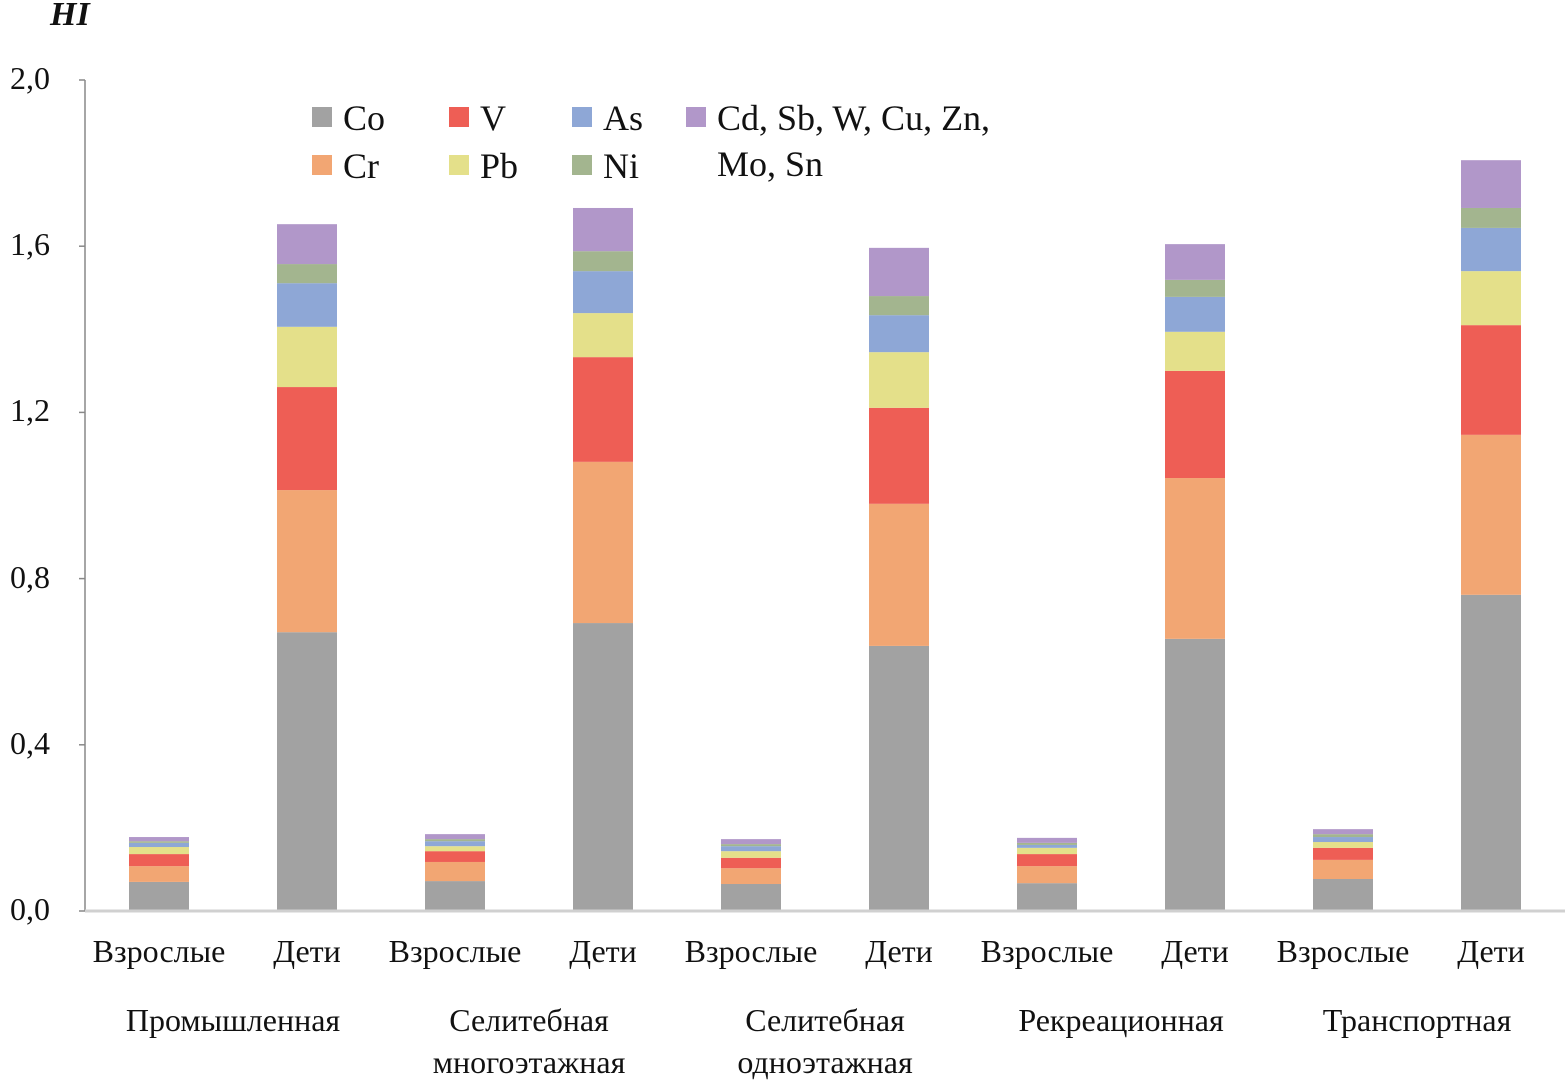 This screenshot has width=1568, height=1083. What do you see at coordinates (499, 166) in the screenshot?
I see `legend-label: Pb` at bounding box center [499, 166].